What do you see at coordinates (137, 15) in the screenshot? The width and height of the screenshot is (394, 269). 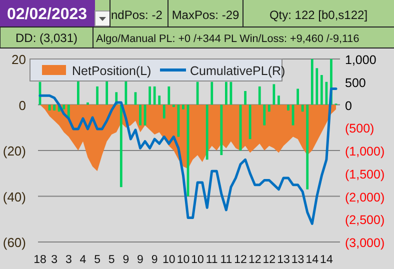 I see `text: ndPos: -2` at bounding box center [137, 15].